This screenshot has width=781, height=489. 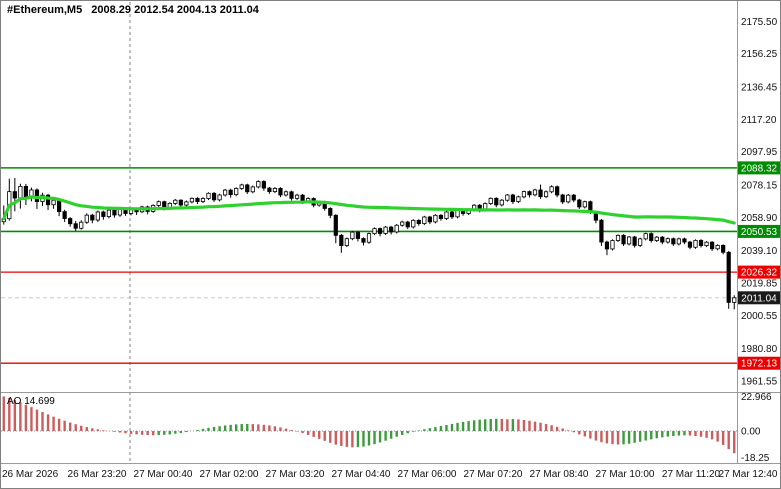 What do you see at coordinates (756, 397) in the screenshot?
I see `ao-tick-label: 22.966` at bounding box center [756, 397].